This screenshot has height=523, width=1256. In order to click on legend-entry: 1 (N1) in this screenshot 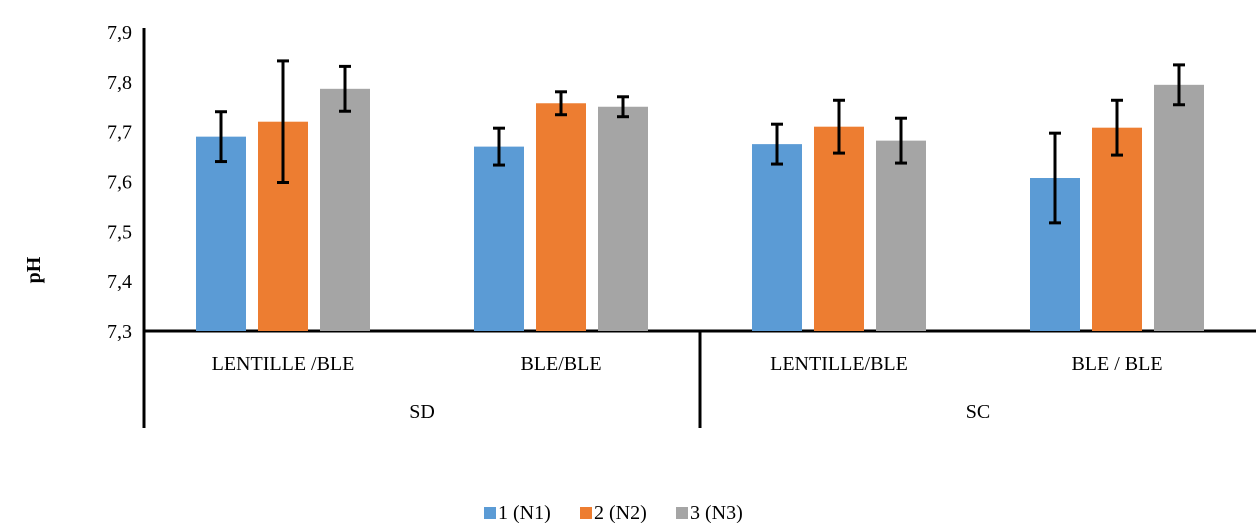, I will do `click(524, 512)`.